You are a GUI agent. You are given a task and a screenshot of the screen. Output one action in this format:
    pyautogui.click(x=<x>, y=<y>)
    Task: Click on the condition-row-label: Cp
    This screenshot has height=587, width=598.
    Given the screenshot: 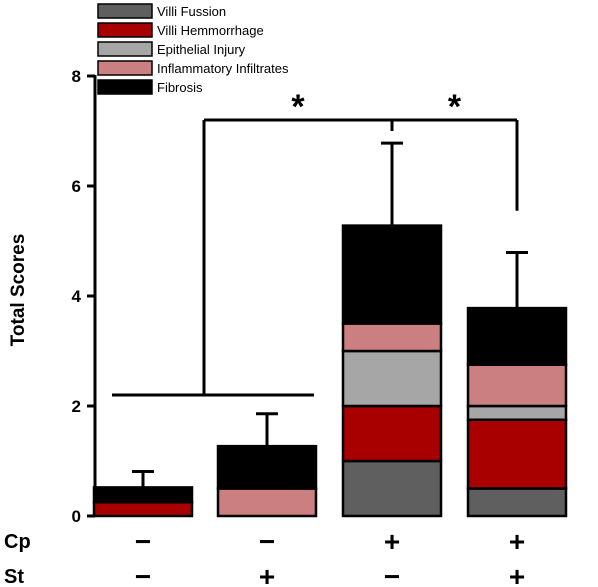 What is the action you would take?
    pyautogui.click(x=17, y=542)
    